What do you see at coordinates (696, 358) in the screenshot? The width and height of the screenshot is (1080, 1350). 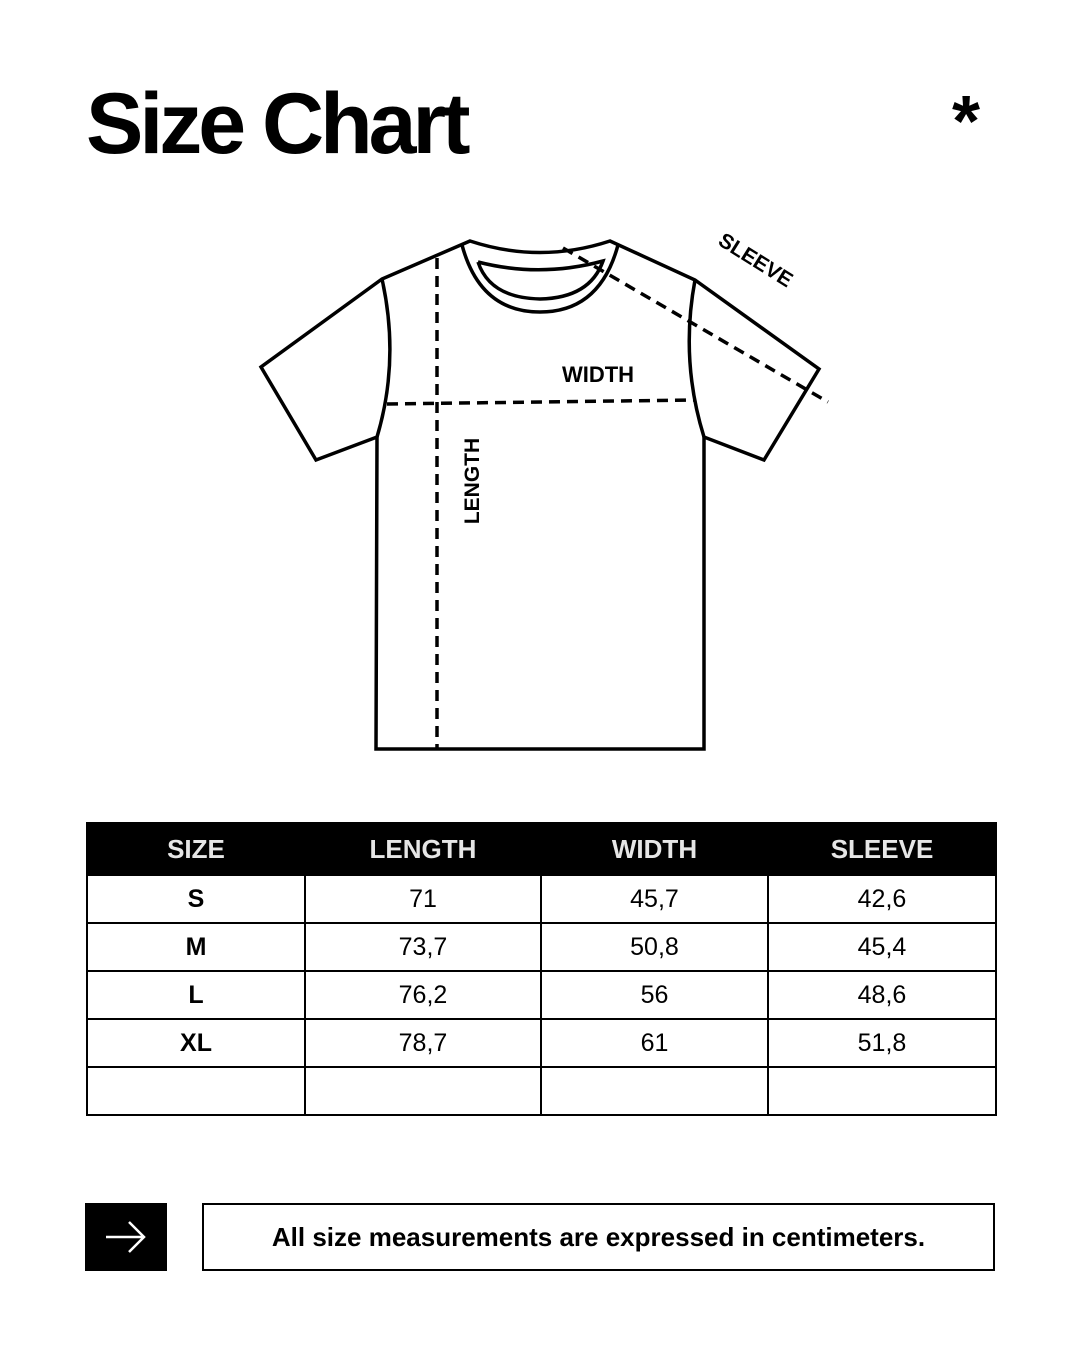 I see `armhole-right` at bounding box center [696, 358].